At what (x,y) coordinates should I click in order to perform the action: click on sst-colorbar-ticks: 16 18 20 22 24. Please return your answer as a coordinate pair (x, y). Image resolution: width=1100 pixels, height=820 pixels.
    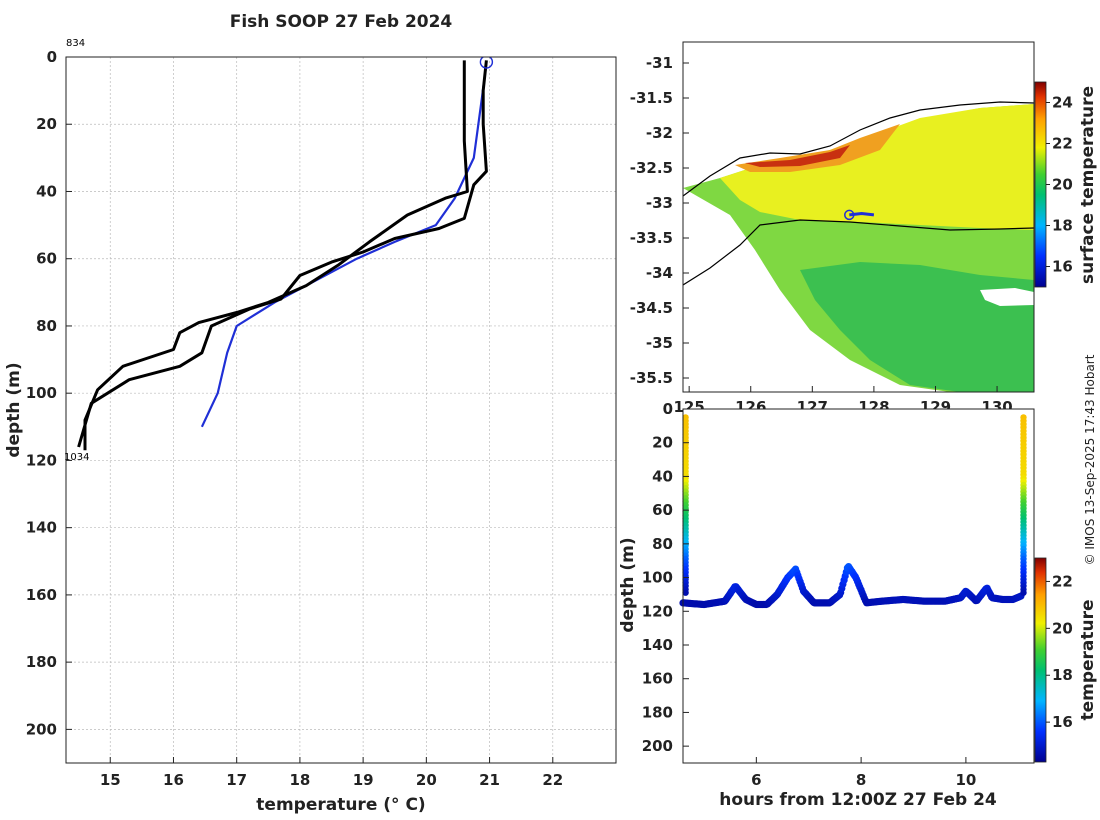
    Looking at the image, I should click on (1059, 185).